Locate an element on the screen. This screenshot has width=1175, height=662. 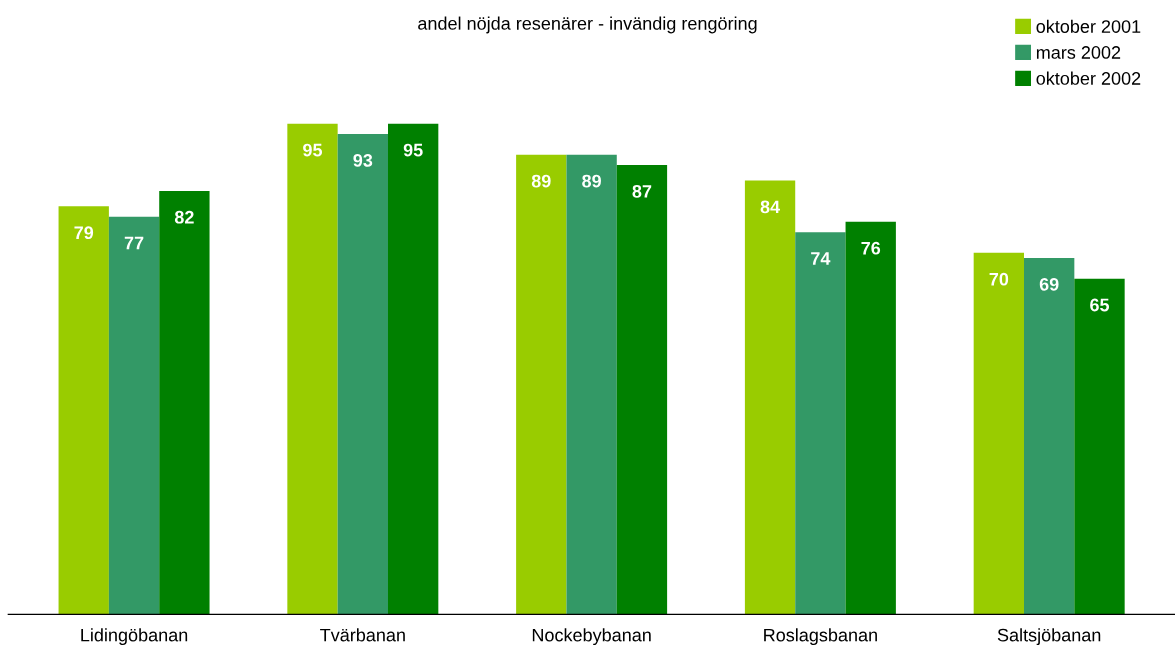
chart-title: andel nöjda resenärer - invändig rengöring is located at coordinates (587, 25).